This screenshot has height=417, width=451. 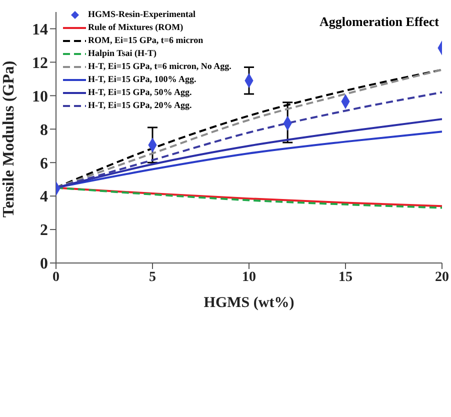 What do you see at coordinates (122, 53) in the screenshot?
I see `legend-label: Halpin Tsai (H-T)` at bounding box center [122, 53].